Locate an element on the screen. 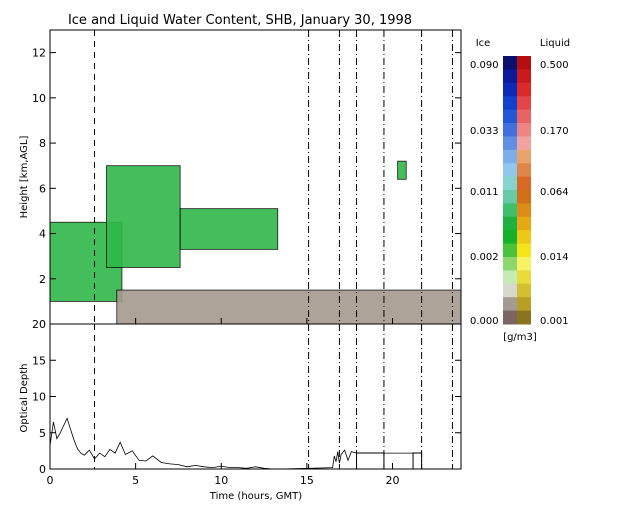 Image resolution: width=640 pixels, height=512 pixels. liquid-tick-label-1: 0.170 is located at coordinates (554, 131).